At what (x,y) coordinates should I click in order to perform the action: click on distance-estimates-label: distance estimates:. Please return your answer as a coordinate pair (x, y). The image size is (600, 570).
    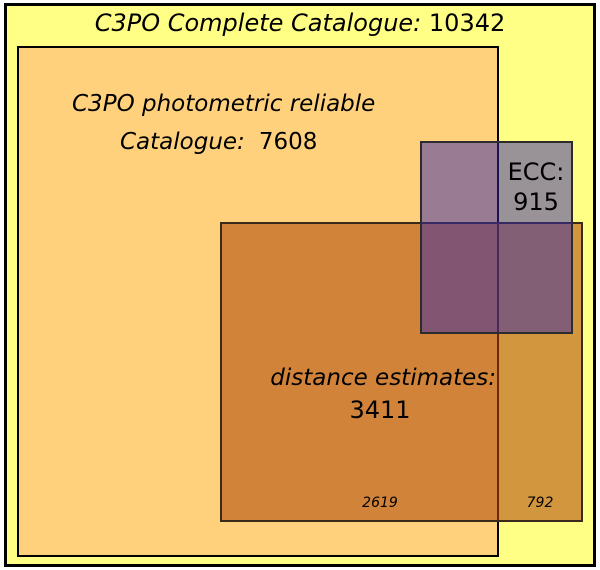
    Looking at the image, I should click on (383, 378).